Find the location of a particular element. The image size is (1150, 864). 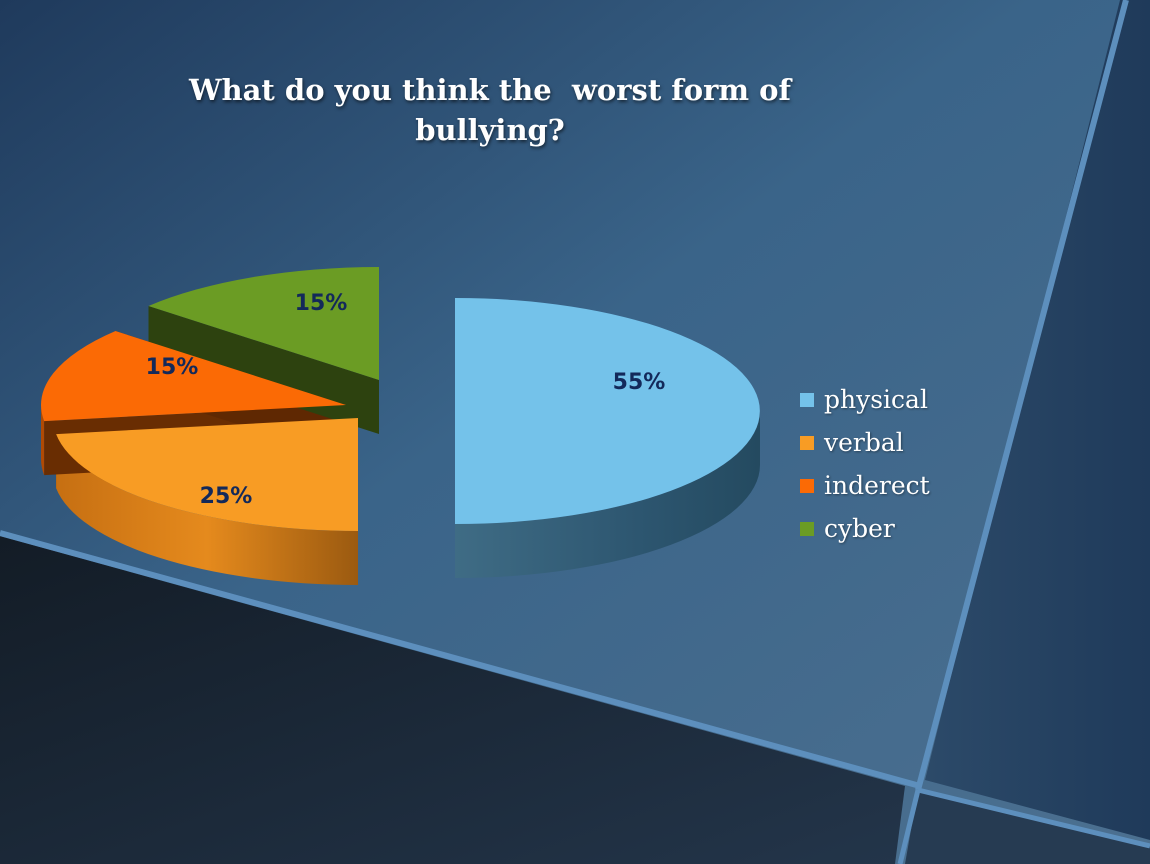

chart-title-line-2: bullying? is located at coordinates (490, 130).